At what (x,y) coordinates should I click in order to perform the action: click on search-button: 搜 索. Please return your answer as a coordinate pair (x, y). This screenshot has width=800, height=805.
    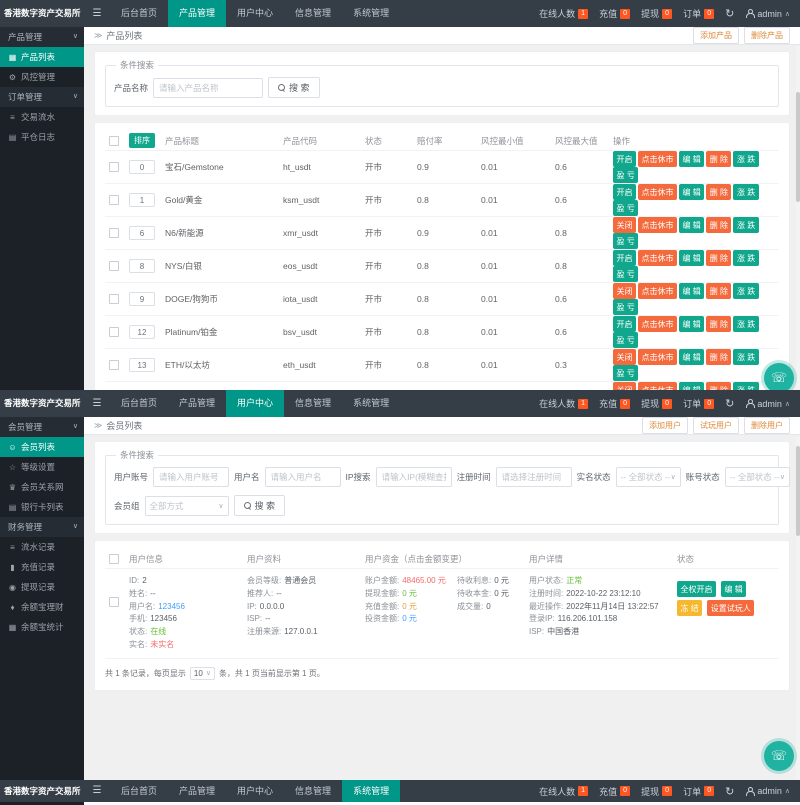
    Looking at the image, I should click on (259, 505).